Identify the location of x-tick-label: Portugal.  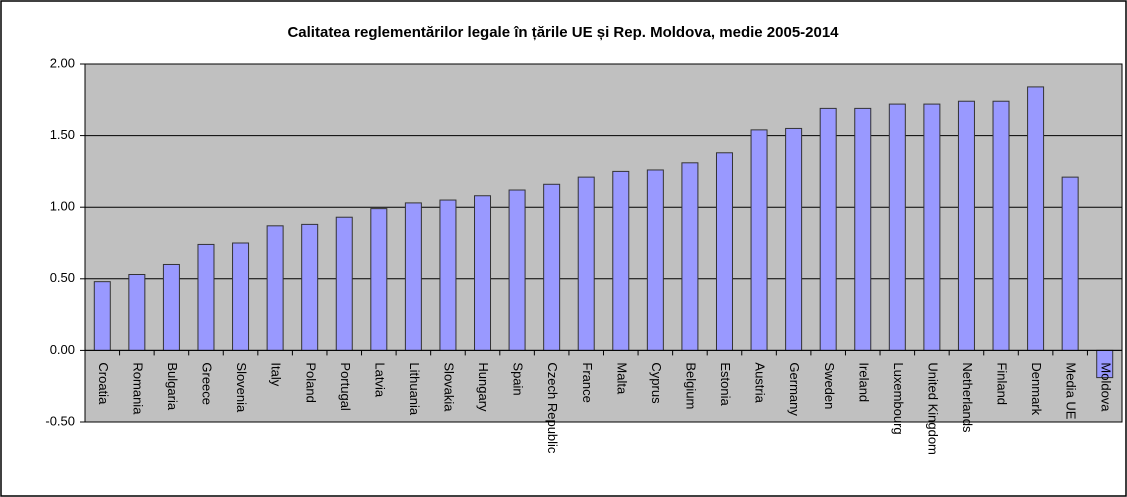
(345, 386).